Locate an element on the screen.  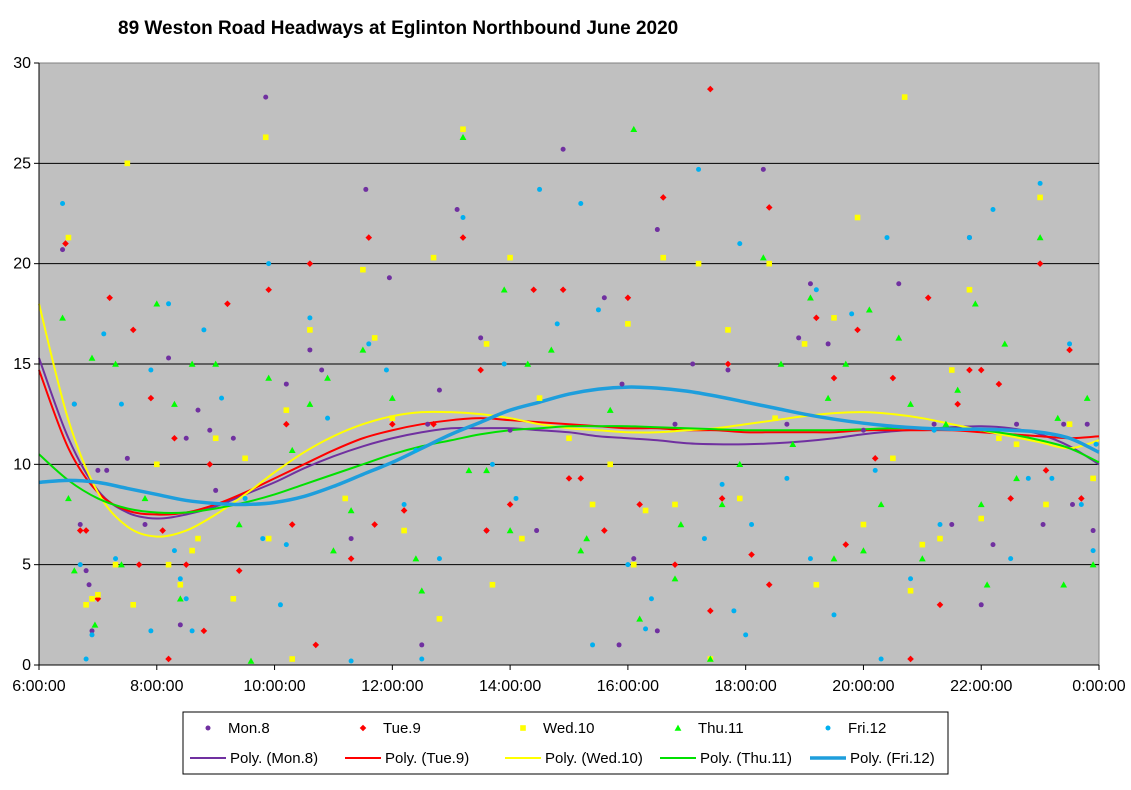
y-tick-label: 25 is located at coordinates (22, 163).